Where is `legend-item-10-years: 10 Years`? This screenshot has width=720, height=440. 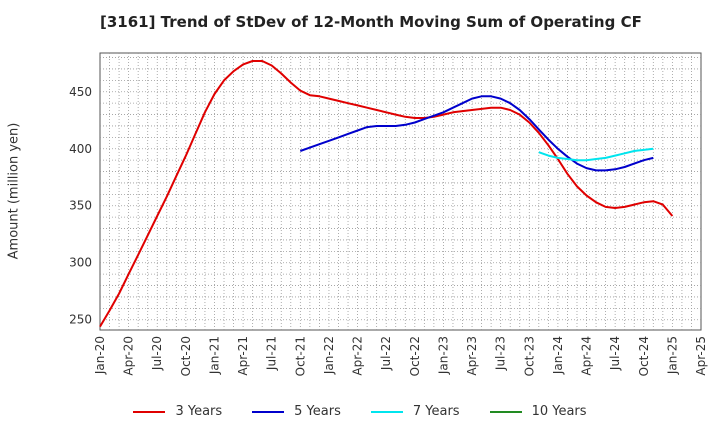 legend-item-10-years: 10 Years is located at coordinates (538, 411).